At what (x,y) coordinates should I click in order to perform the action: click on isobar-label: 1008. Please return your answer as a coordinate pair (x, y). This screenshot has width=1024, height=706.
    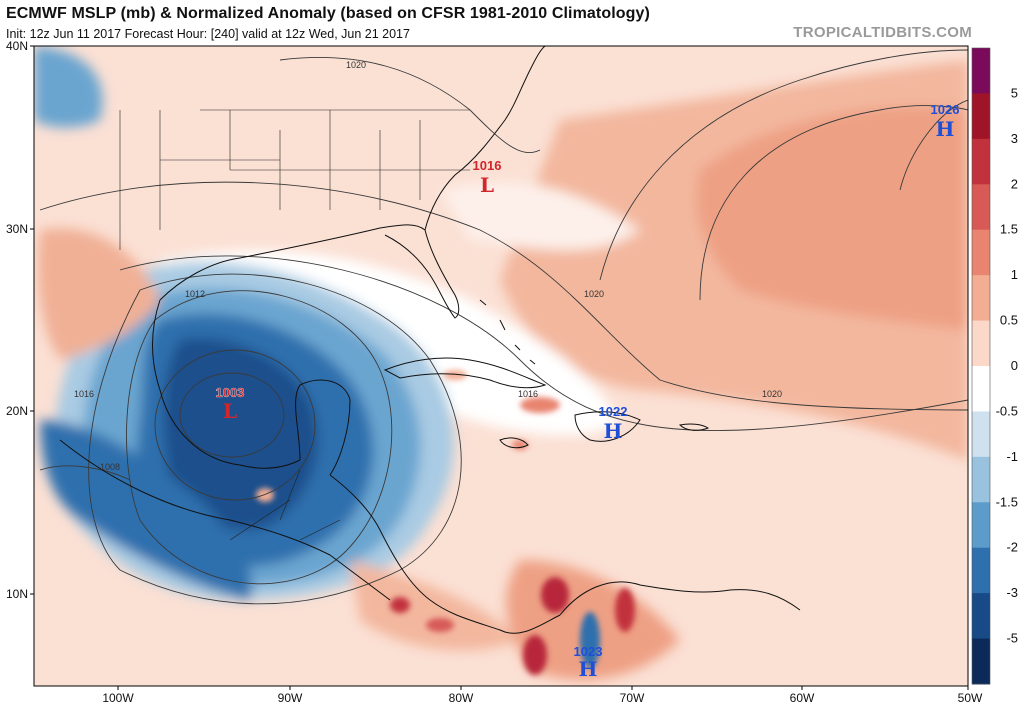
    Looking at the image, I should click on (110, 467).